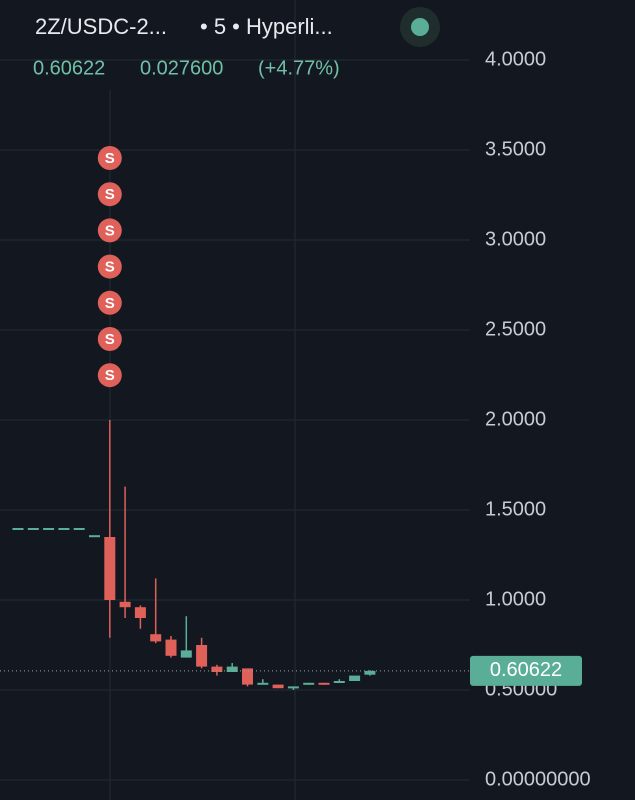 This screenshot has width=635, height=800. What do you see at coordinates (515, 149) in the screenshot?
I see `y-tick-label: 3.5000` at bounding box center [515, 149].